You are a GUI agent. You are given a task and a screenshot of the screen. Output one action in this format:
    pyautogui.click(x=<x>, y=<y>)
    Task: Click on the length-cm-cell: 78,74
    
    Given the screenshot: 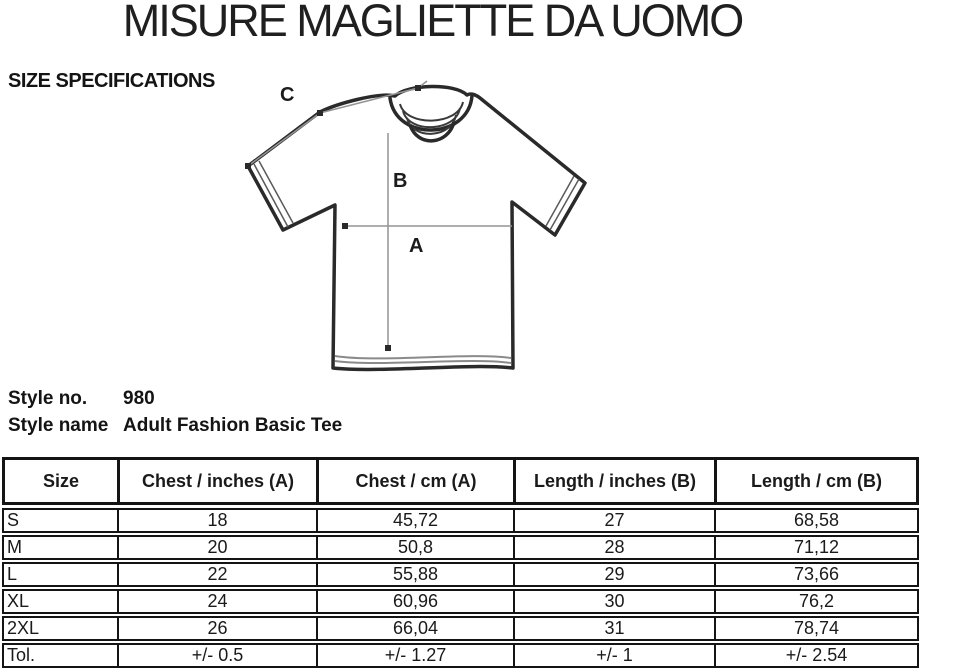 What is the action you would take?
    pyautogui.click(x=816, y=628)
    